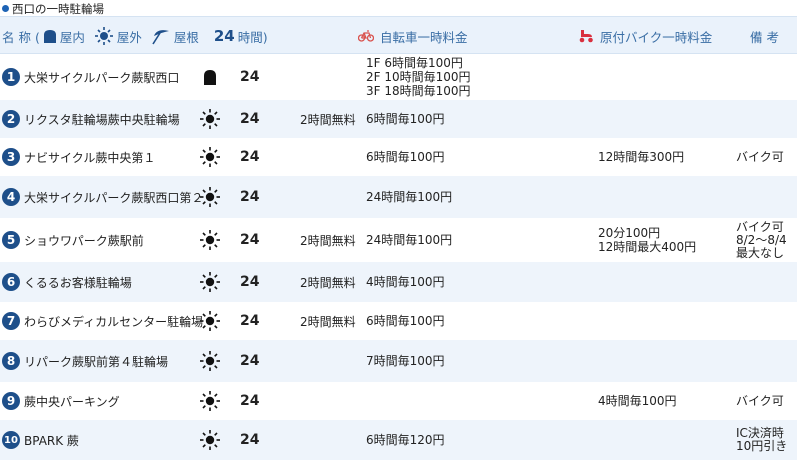 The image size is (800, 460). What do you see at coordinates (762, 439) in the screenshot?
I see `remarks: IC決済時 10円引き` at bounding box center [762, 439].